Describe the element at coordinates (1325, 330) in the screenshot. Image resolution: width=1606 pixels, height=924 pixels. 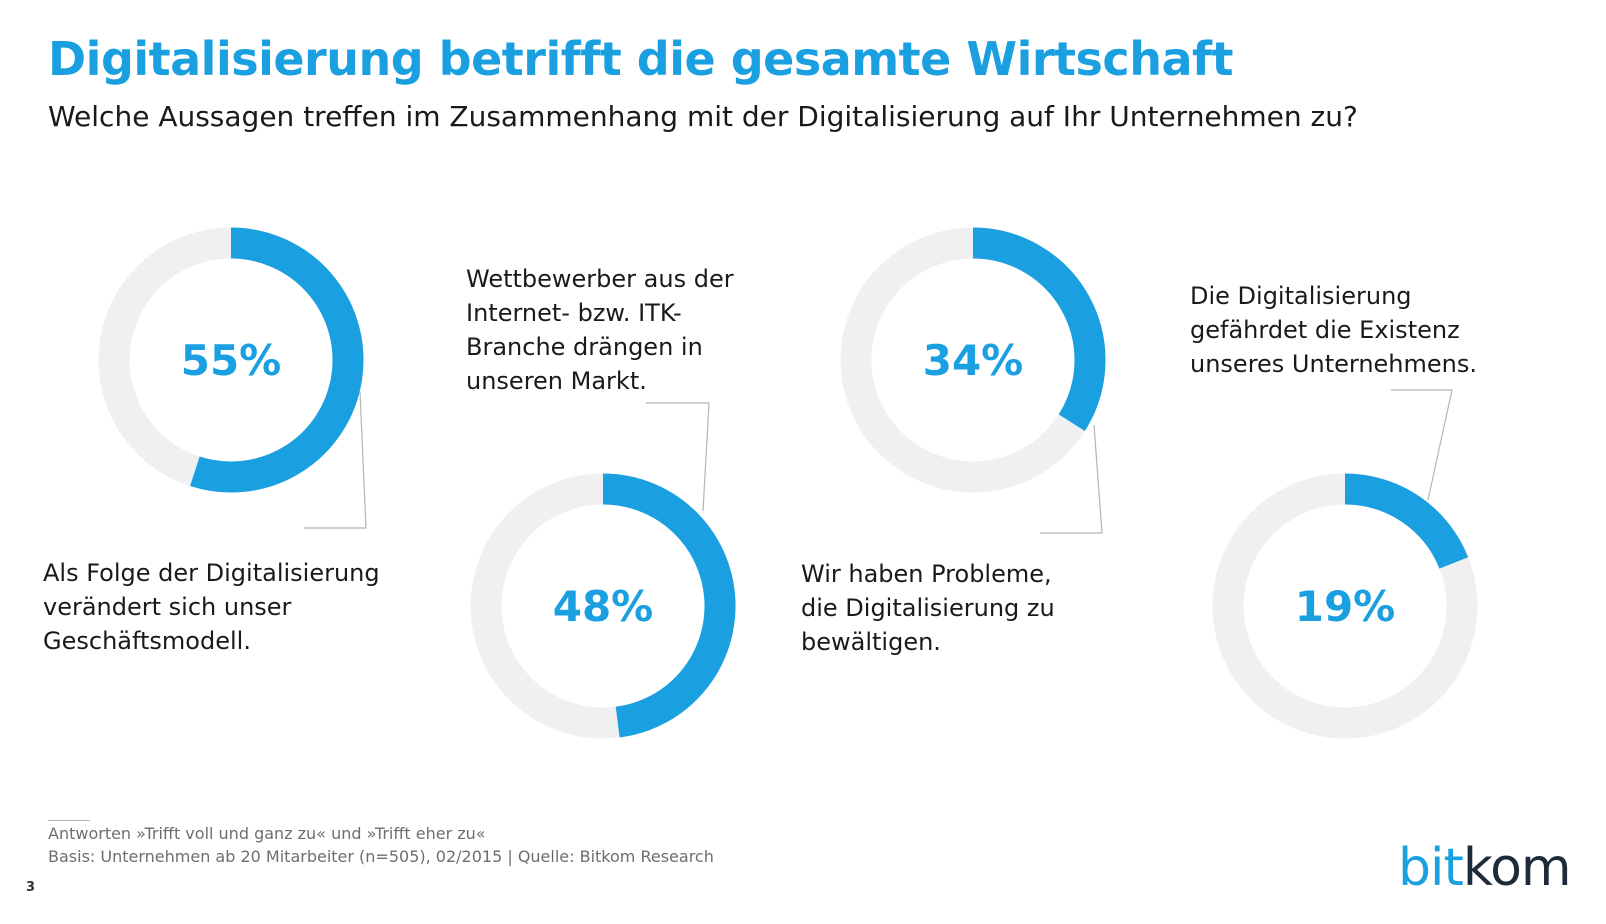
I see `statement-line: gefährdet die Existenz` at that location.